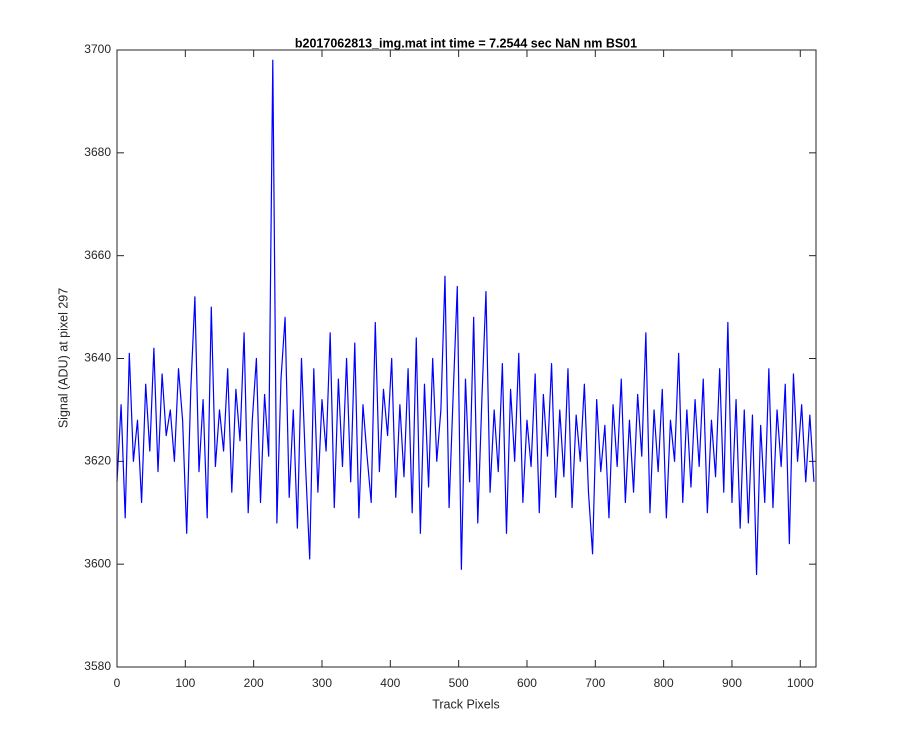 Image resolution: width=900 pixels, height=750 pixels. I want to click on y-tick-label: 3700, so click(97, 49).